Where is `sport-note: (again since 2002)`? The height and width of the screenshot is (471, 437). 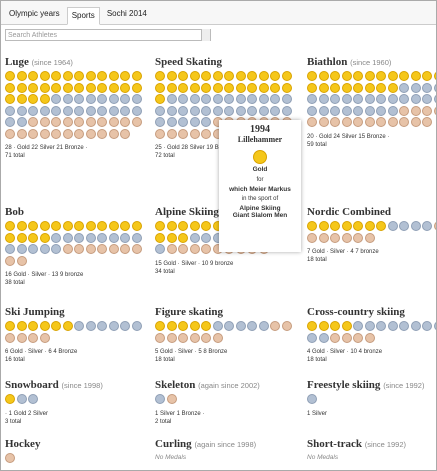 sport-note: (again since 2002) is located at coordinates (229, 385).